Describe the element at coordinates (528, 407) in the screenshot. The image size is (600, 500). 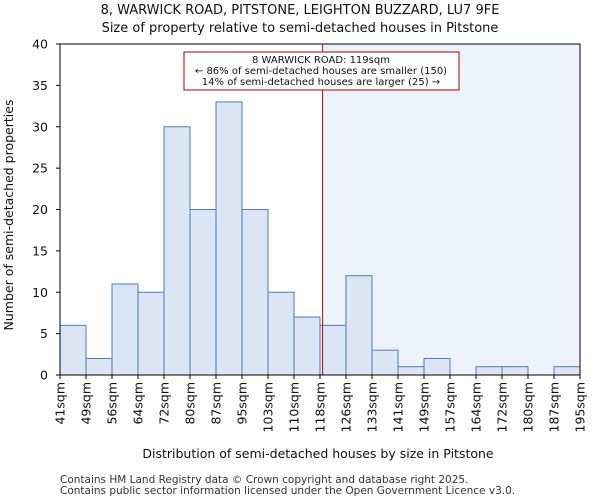
I see `x-tick-label: 180sqm` at that location.